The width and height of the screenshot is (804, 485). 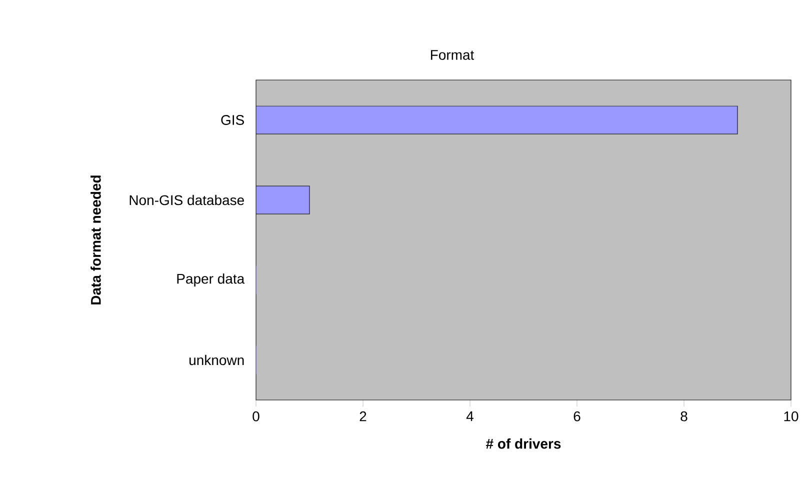 I want to click on chart-title: Format, so click(x=452, y=55).